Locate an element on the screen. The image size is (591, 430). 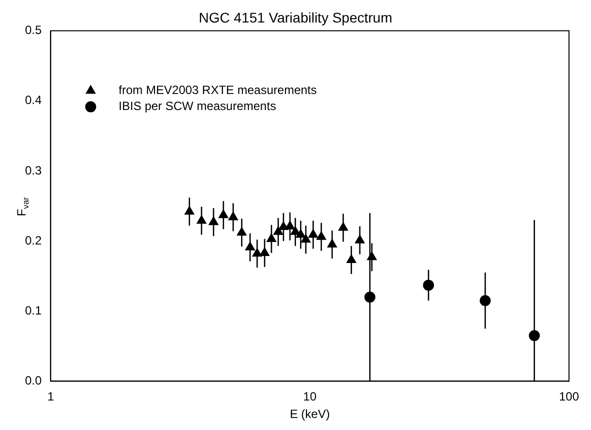
y-tick-label: 0.2 is located at coordinates (33, 240).